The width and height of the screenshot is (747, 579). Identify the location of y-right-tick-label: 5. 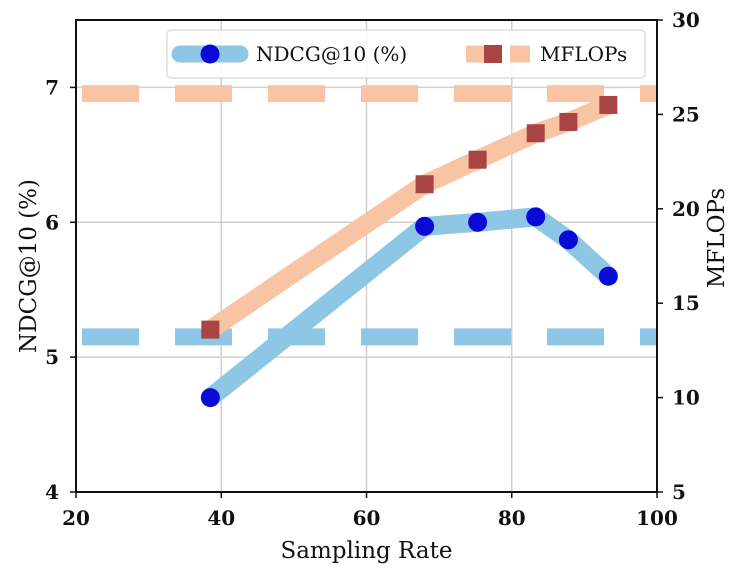
(679, 492).